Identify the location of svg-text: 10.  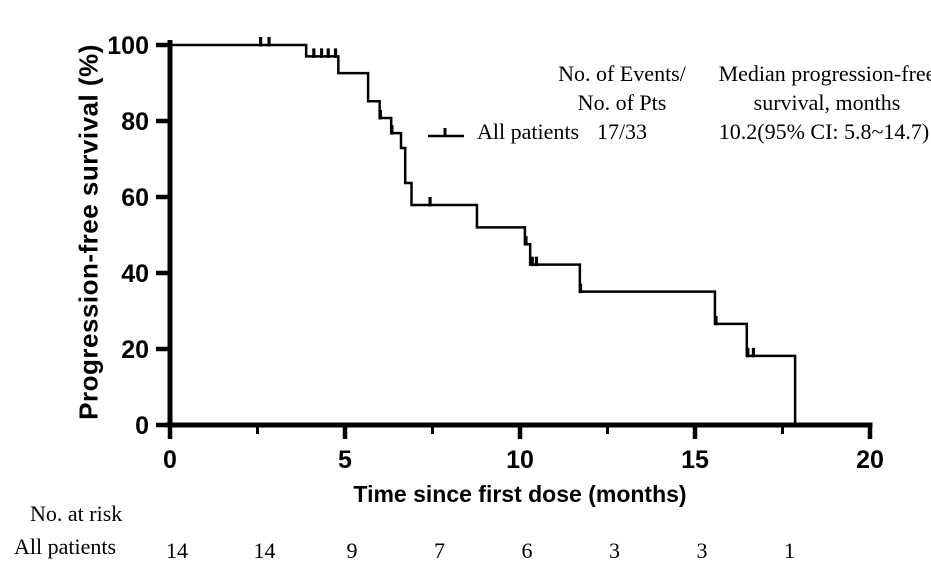
(520, 460).